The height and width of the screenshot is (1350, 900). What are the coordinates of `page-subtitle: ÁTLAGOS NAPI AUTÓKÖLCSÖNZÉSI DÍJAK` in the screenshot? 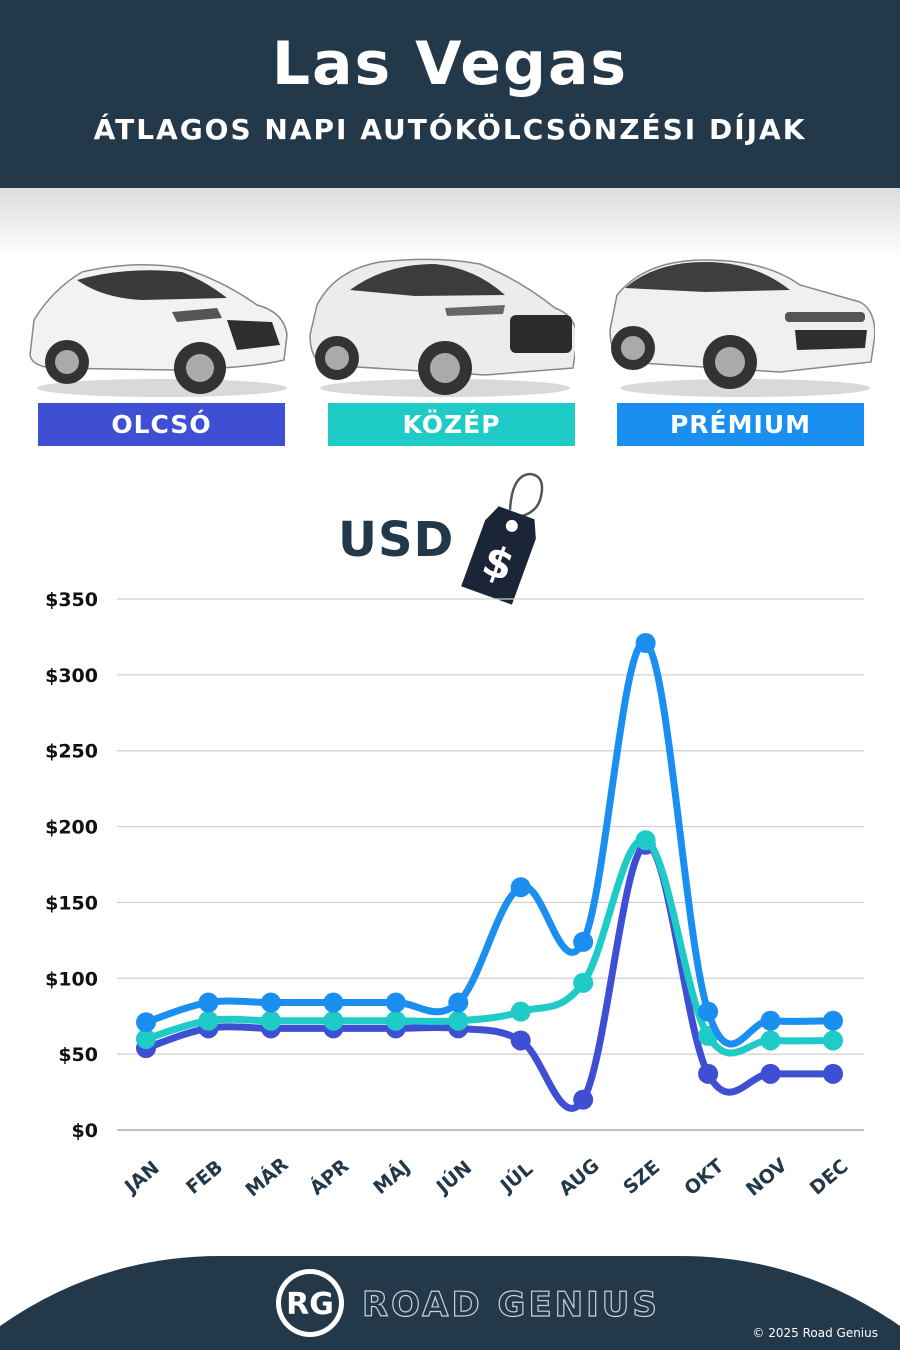 It's located at (450, 129).